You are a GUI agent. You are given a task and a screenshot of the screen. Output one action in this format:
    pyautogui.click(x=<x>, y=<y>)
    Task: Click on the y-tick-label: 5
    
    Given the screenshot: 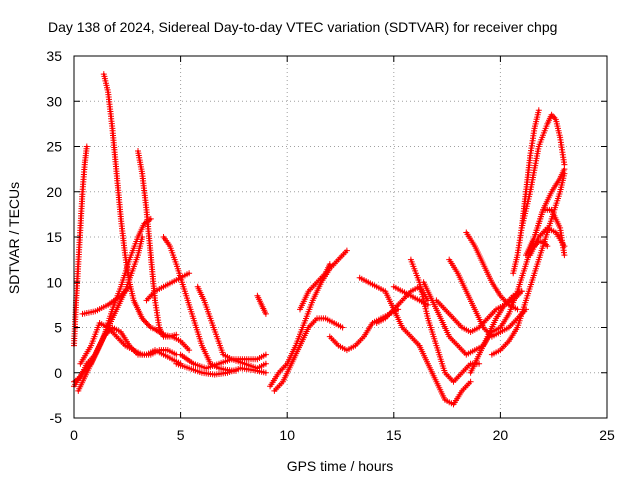 What is the action you would take?
    pyautogui.click(x=58, y=328)
    